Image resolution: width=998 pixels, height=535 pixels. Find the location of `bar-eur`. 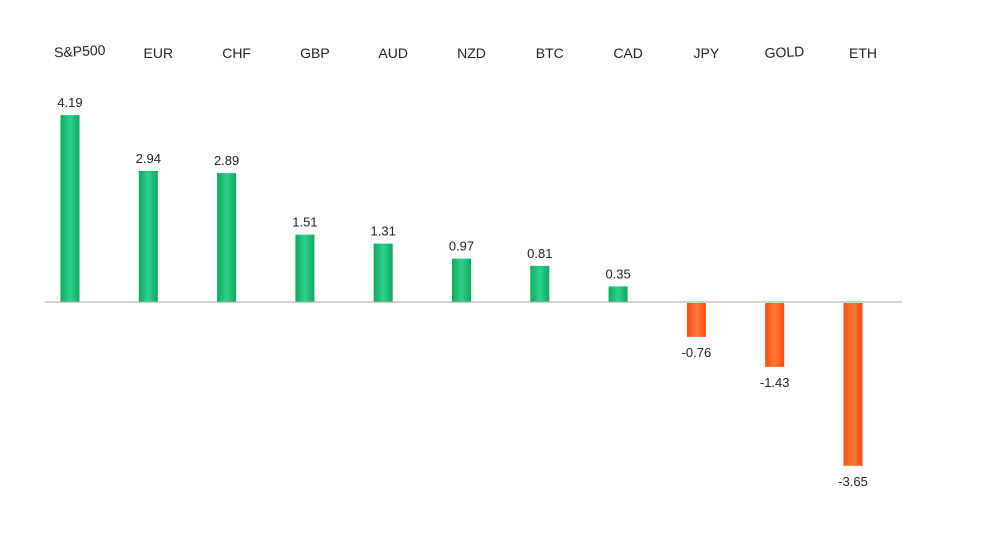

bar-eur is located at coordinates (148, 236).